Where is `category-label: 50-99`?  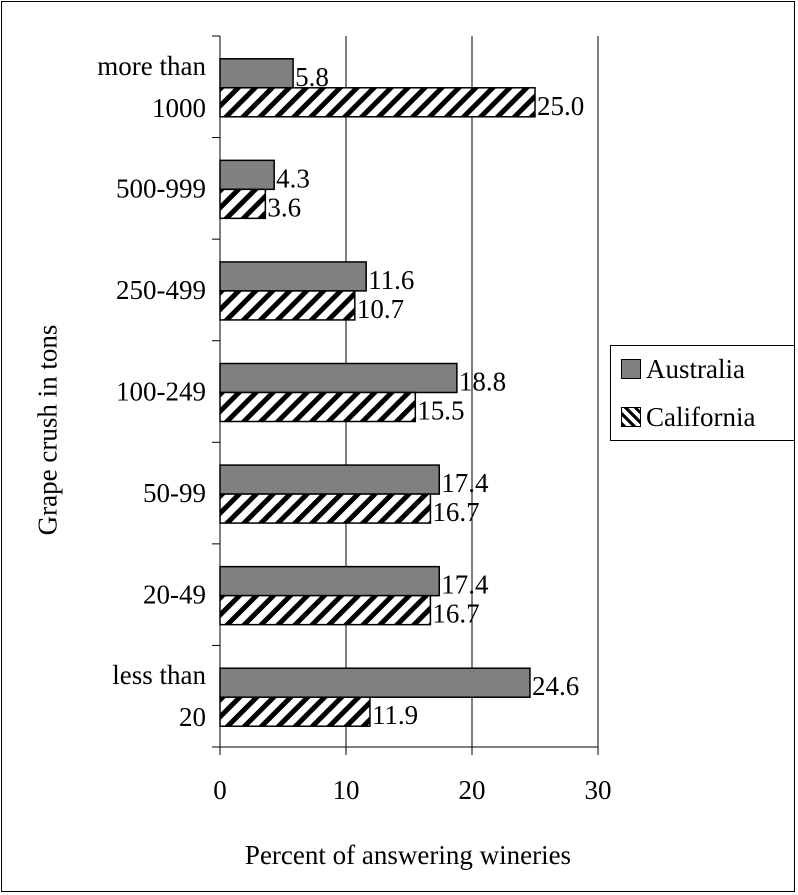
category-label: 50-99 is located at coordinates (174, 493).